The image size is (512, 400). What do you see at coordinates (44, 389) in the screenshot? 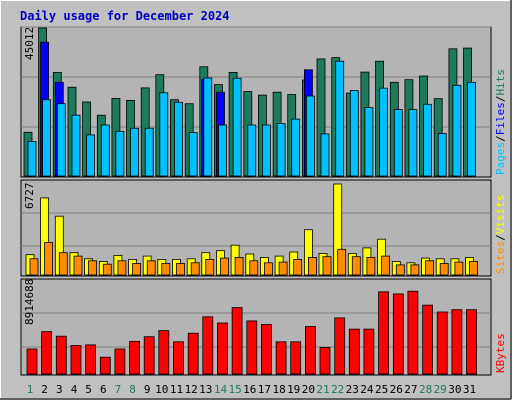
I see `day-label: 2` at bounding box center [44, 389].